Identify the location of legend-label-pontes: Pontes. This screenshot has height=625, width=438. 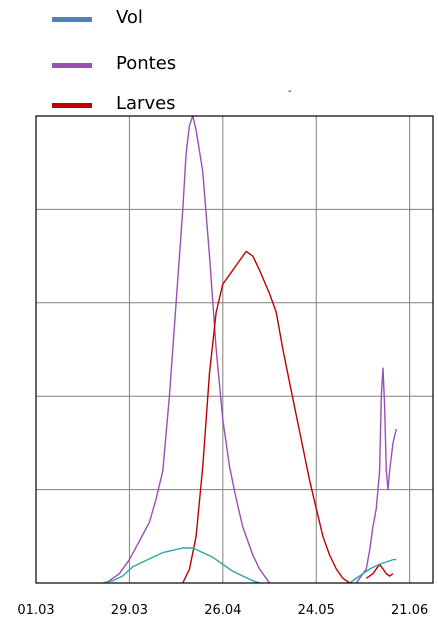
(146, 63).